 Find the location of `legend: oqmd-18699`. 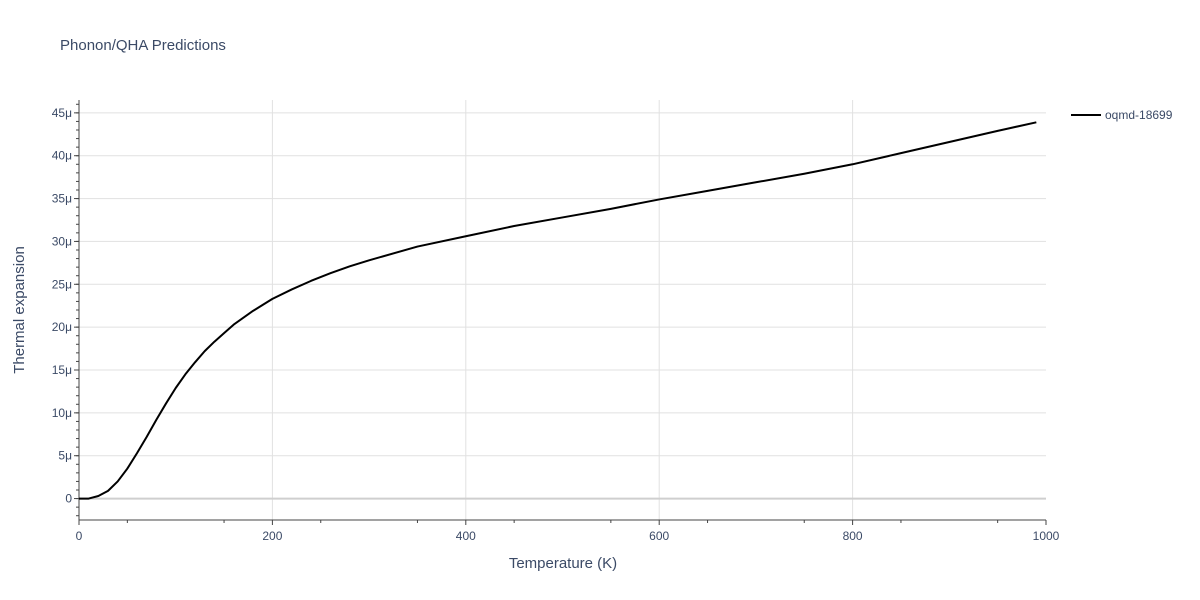

legend: oqmd-18699 is located at coordinates (1122, 115).